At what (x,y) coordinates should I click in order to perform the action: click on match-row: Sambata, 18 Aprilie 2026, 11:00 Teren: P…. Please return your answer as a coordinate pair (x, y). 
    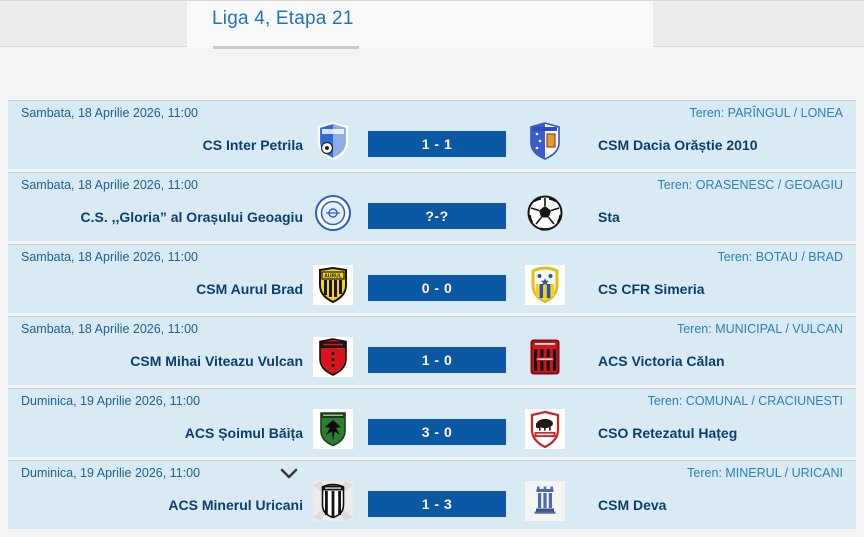
    Looking at the image, I should click on (432, 134).